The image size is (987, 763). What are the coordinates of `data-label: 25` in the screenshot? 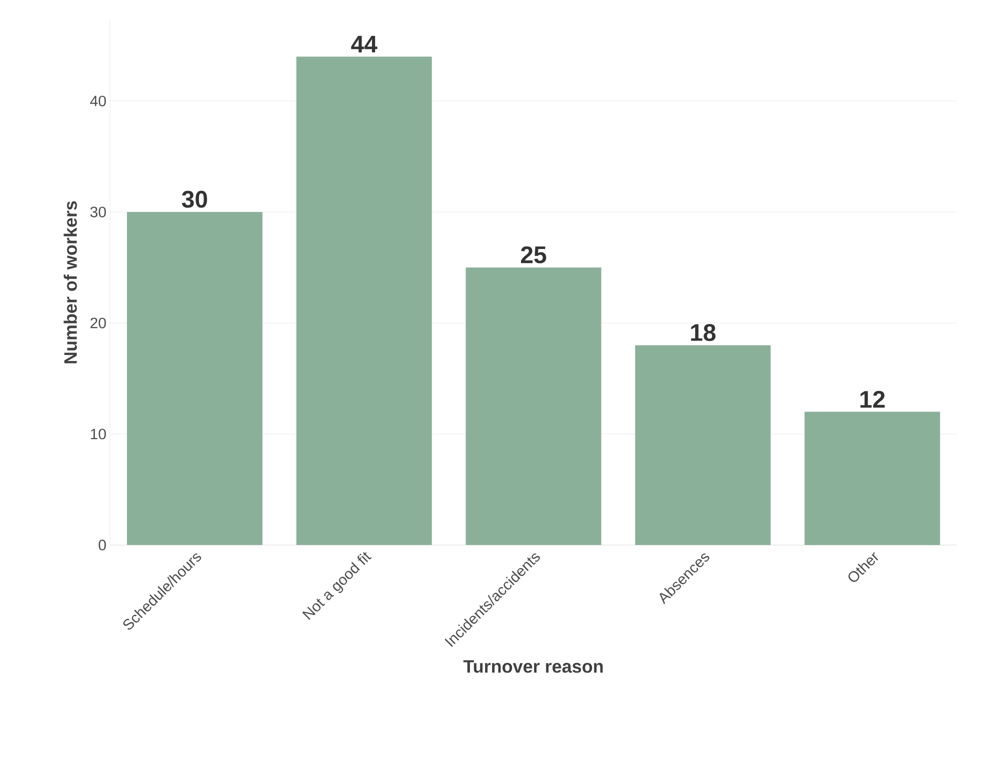 It's located at (533, 255).